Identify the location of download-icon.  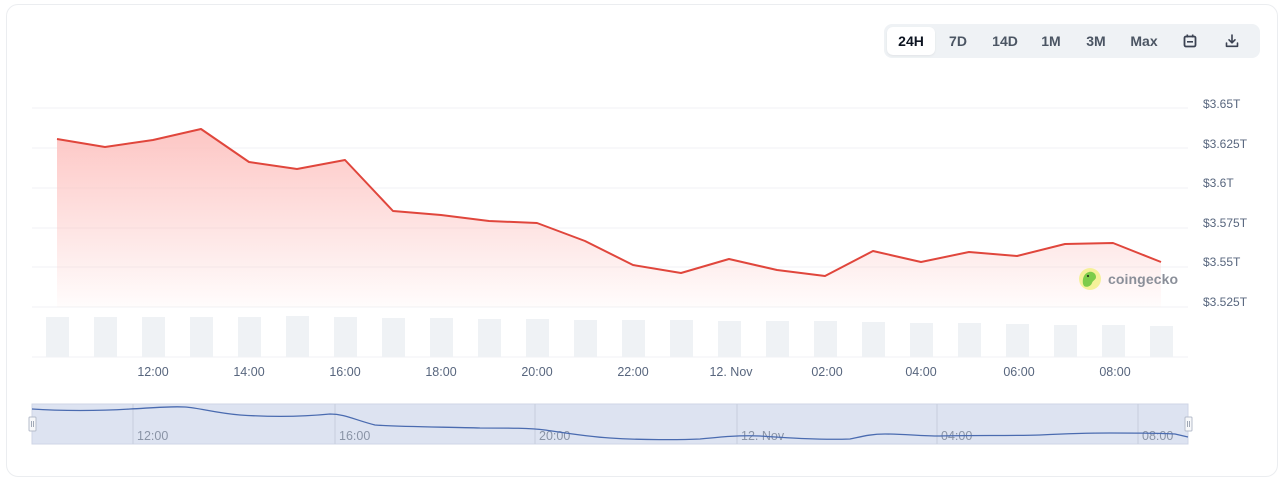
(1232, 41).